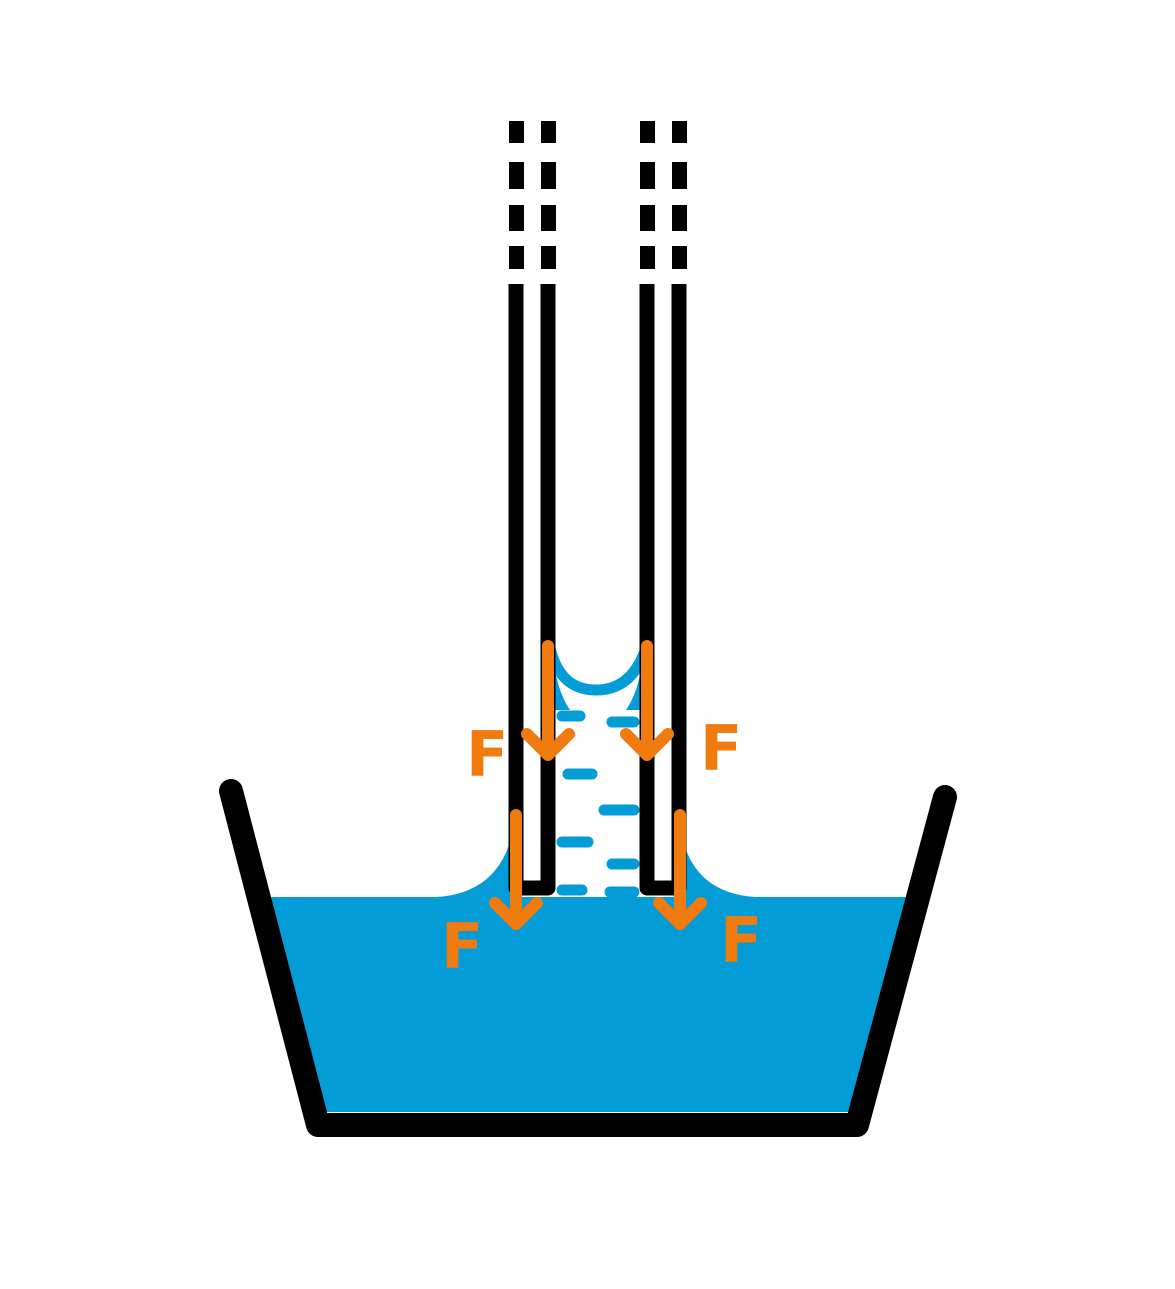 The width and height of the screenshot is (1175, 1289). Describe the element at coordinates (598, 770) in the screenshot. I see `inner-water-column` at that location.